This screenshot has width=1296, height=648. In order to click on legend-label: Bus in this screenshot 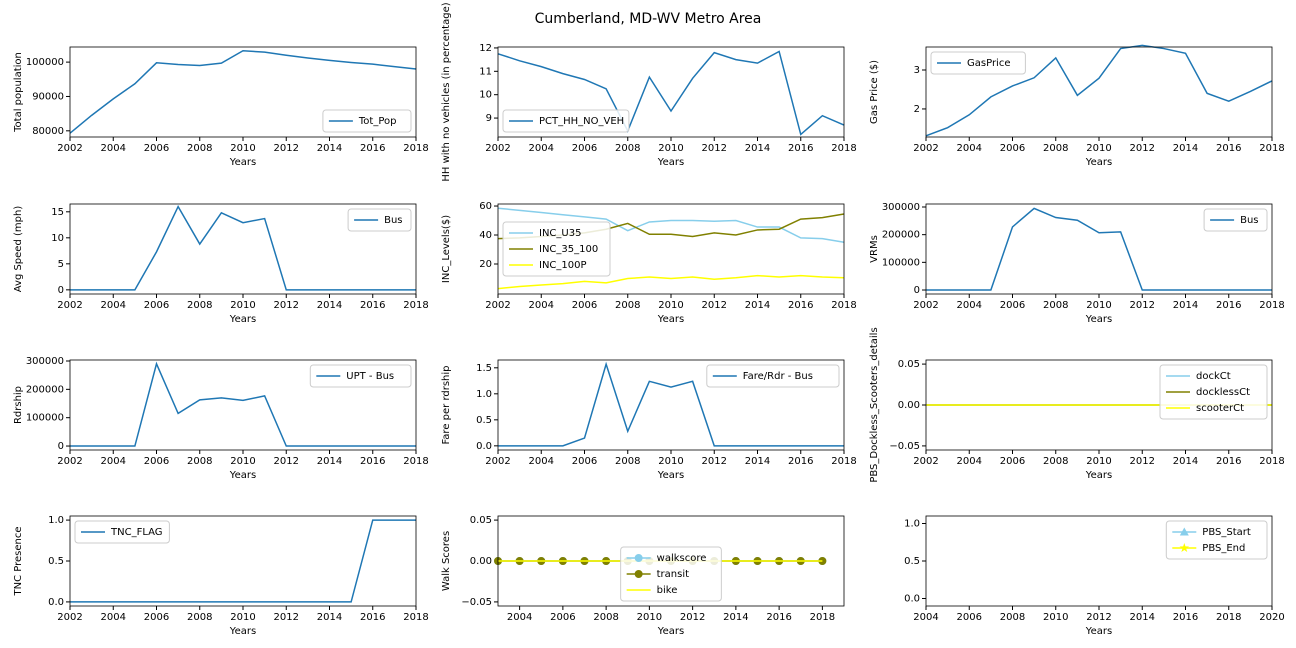, I will do `click(1249, 220)`.